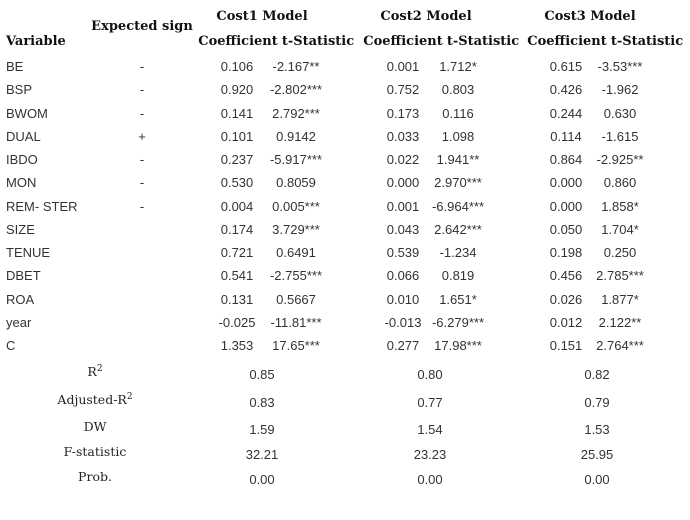 This screenshot has height=520, width=690. I want to click on t-statistic-cell: 0.9142, so click(296, 136).